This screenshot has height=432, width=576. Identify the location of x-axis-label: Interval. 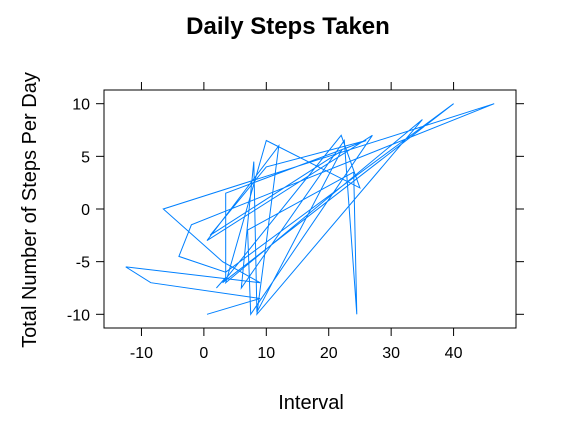
(311, 403).